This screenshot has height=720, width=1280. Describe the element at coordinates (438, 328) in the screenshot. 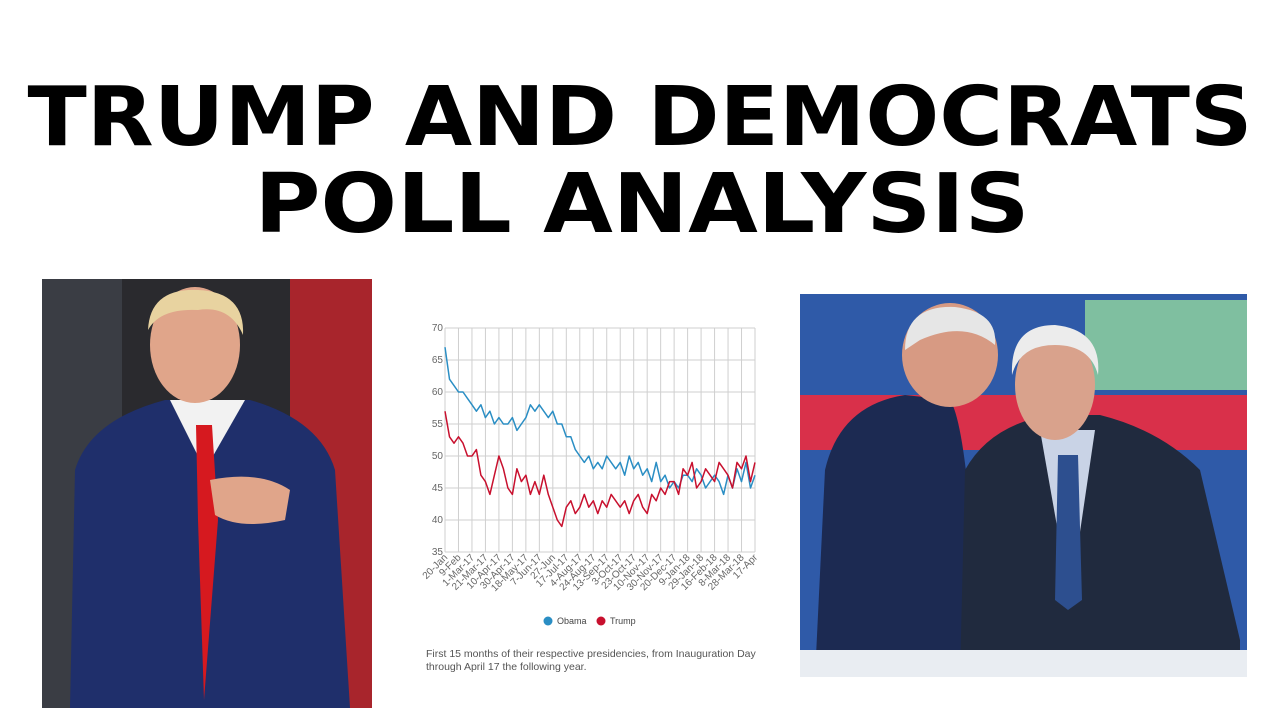

I see `y-tick-label: 70` at that location.